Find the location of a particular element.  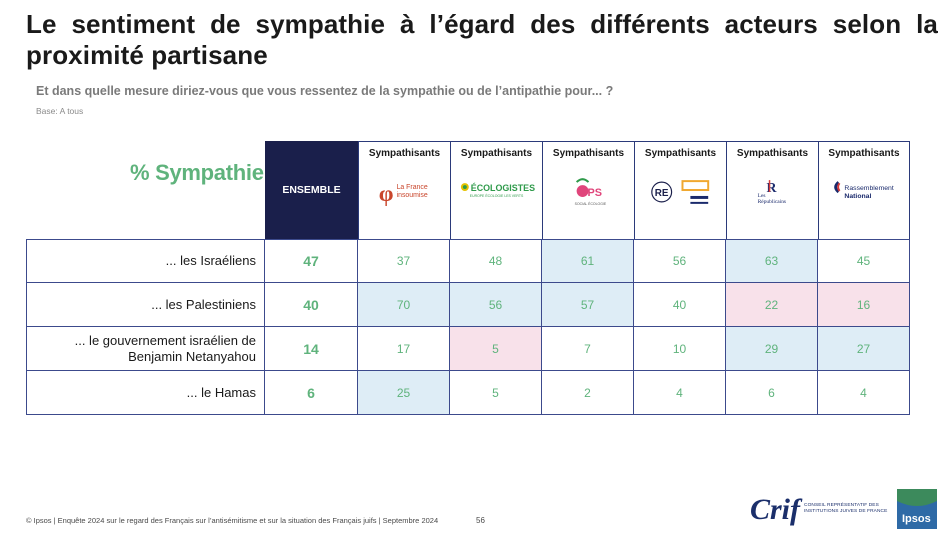

table-row: ... le Hamas 6 25 5 2 4 6 4 is located at coordinates (469, 393).